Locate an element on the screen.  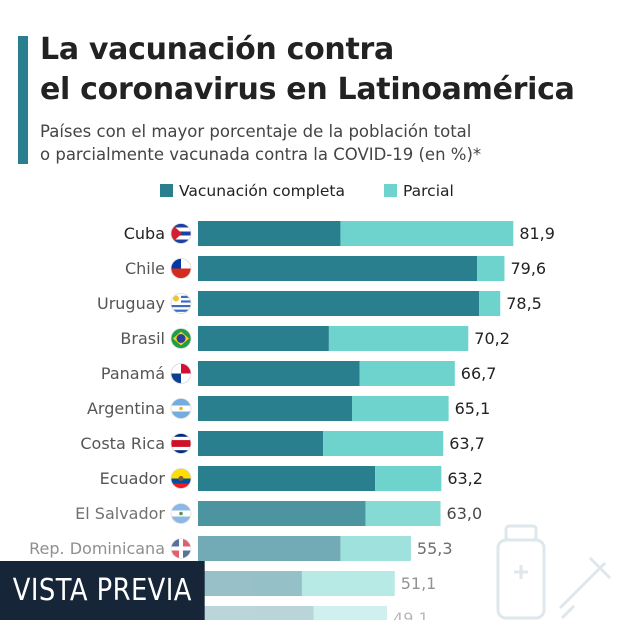
flag-costa-rica-icon is located at coordinates (181, 443).